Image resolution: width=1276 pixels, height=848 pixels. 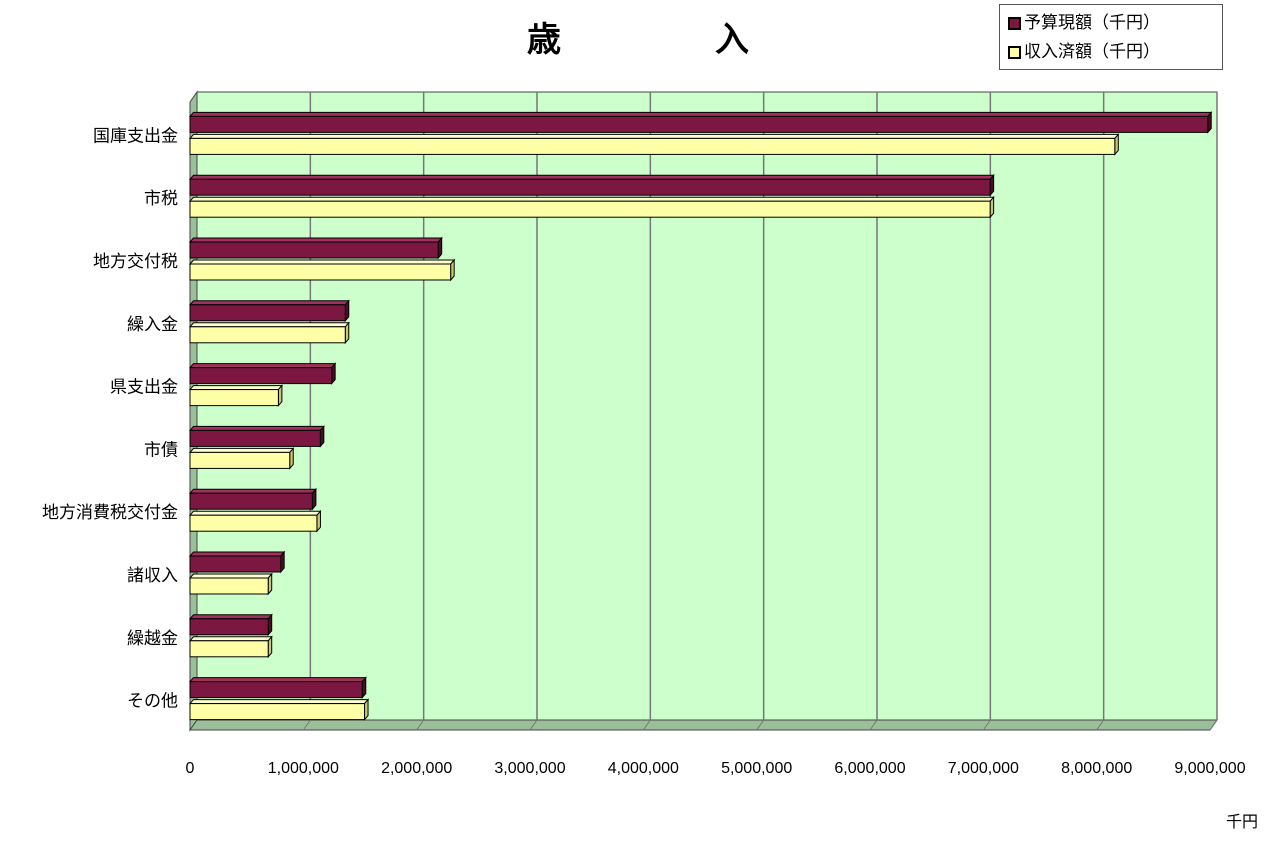 I want to click on y-category-label: 地方消費税交付金, so click(x=110, y=513).